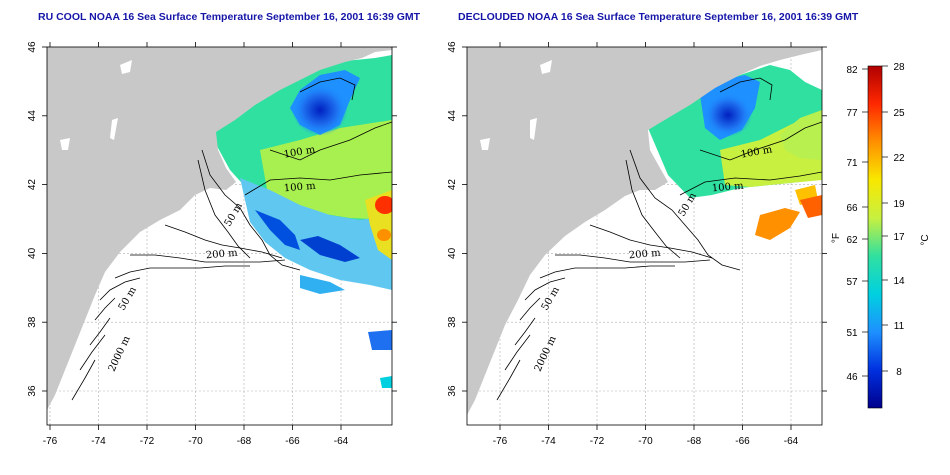 The image size is (950, 475). Describe the element at coordinates (899, 204) in the screenshot. I see `colorbar-c-label: 19` at that location.